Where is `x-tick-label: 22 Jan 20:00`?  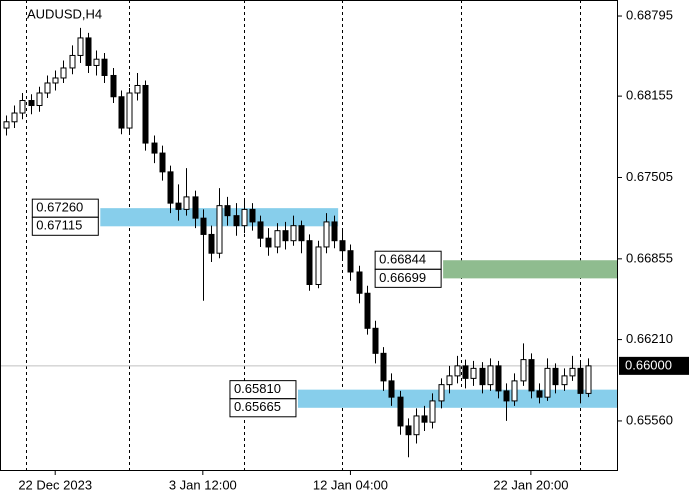
x-tick-label: 22 Jan 20:00 is located at coordinates (530, 484).